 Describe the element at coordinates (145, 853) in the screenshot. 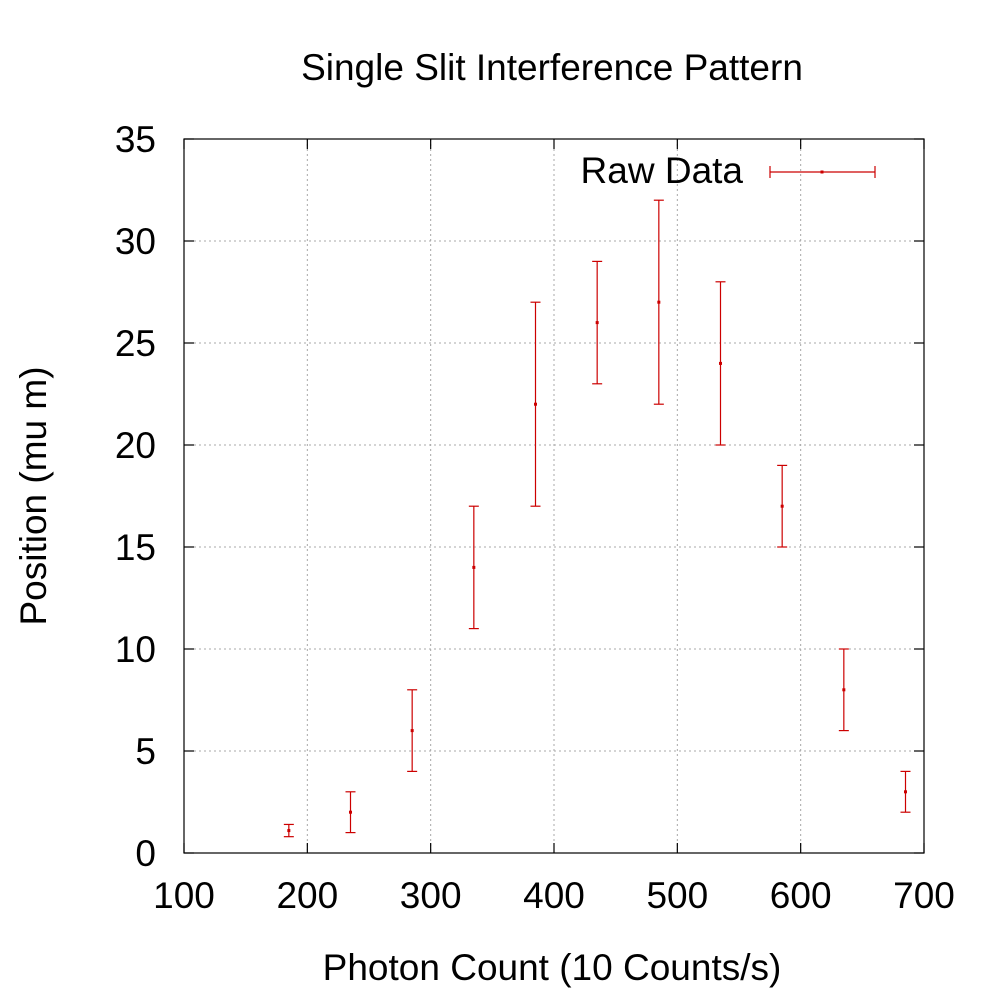

I see `y-tick-label: 0` at that location.